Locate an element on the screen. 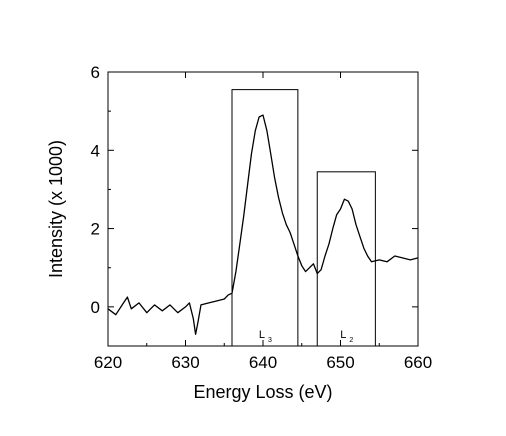  edge-box-subscript: 2 is located at coordinates (351, 340).